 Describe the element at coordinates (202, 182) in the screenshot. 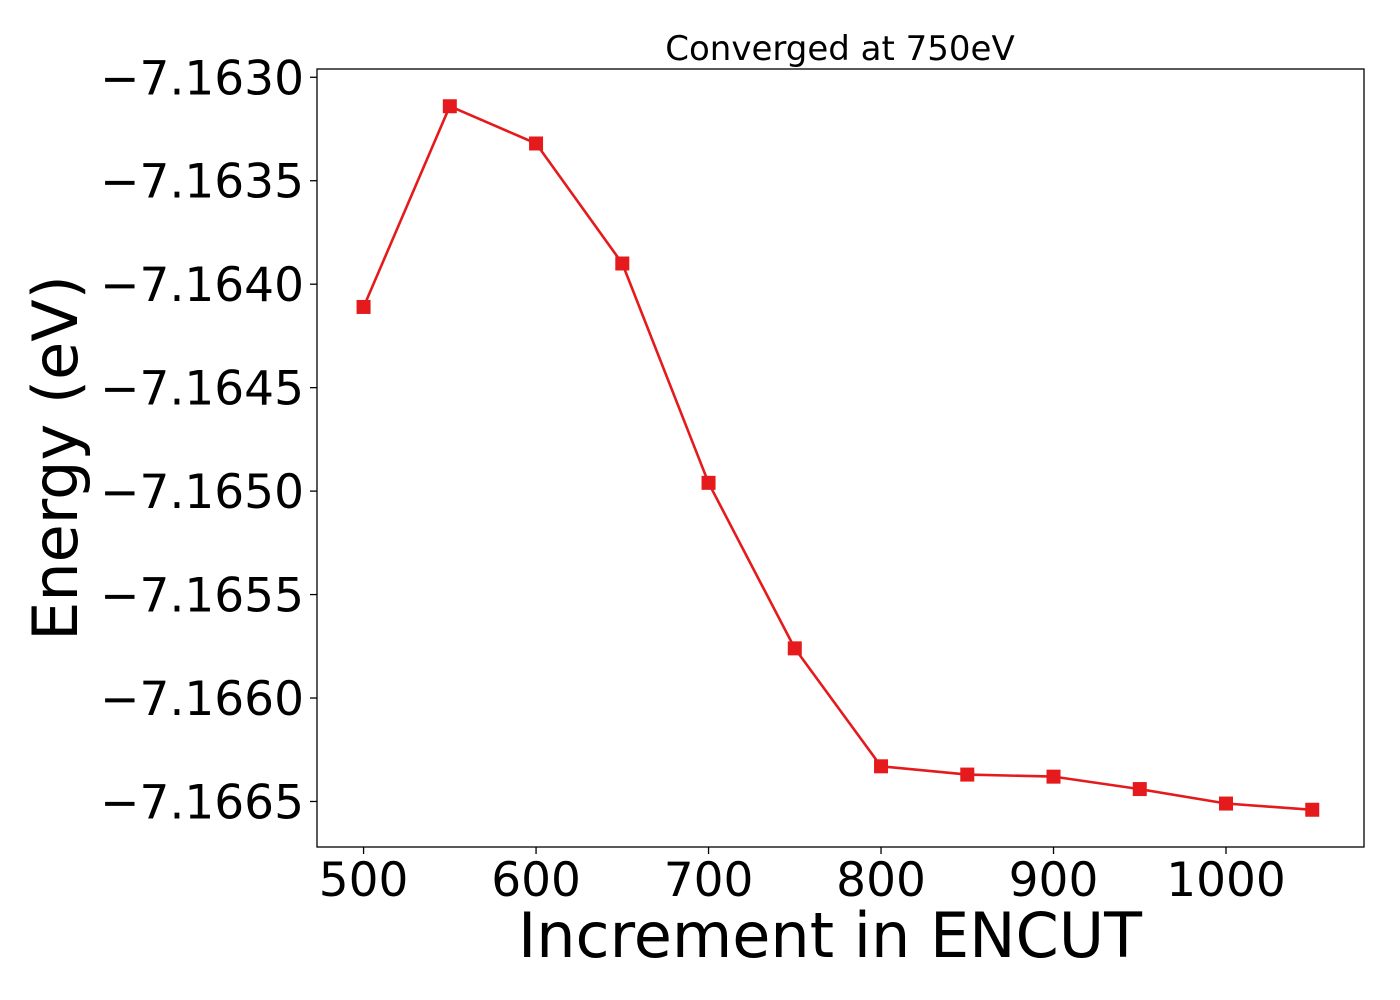

I see `y-tick-label: −7.1635` at that location.